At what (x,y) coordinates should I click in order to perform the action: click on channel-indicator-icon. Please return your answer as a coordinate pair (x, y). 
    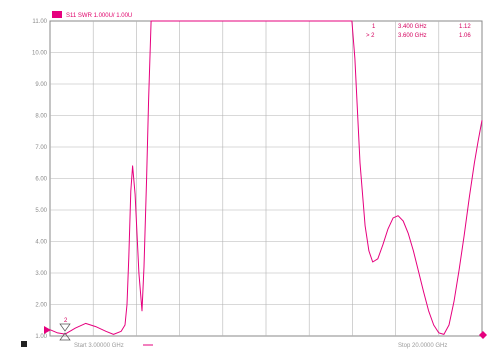
    Looking at the image, I should click on (24, 344).